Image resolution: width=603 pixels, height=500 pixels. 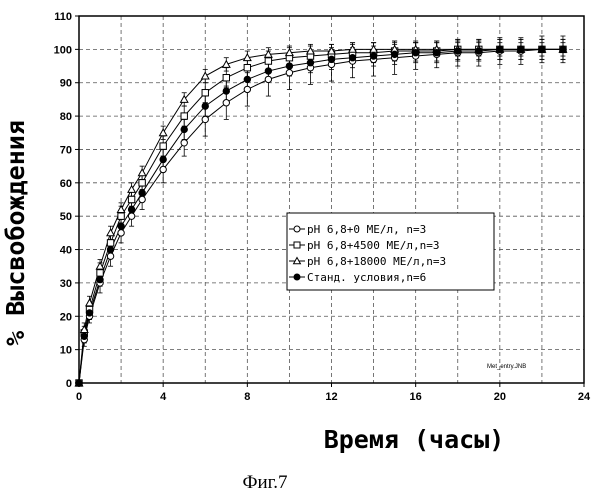 I want to click on legend-label: pH 6,8+0 МЕ/л, n=3, so click(x=366, y=229).